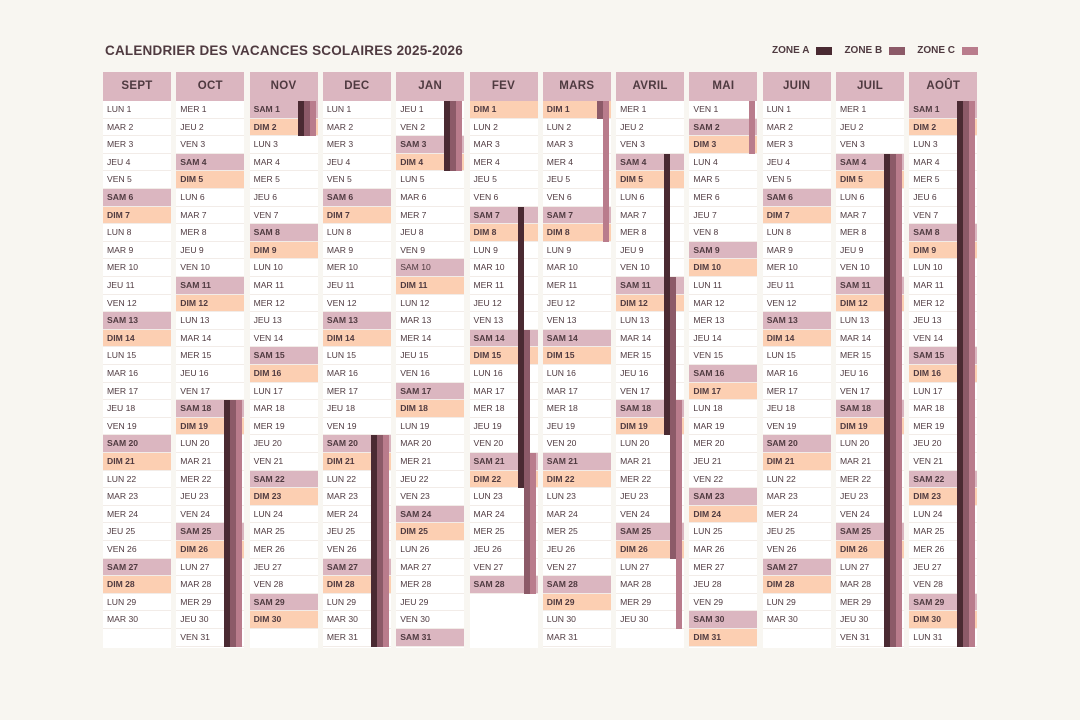 Image resolution: width=1080 pixels, height=720 pixels. I want to click on day-cell: MAR 7, so click(650, 215).